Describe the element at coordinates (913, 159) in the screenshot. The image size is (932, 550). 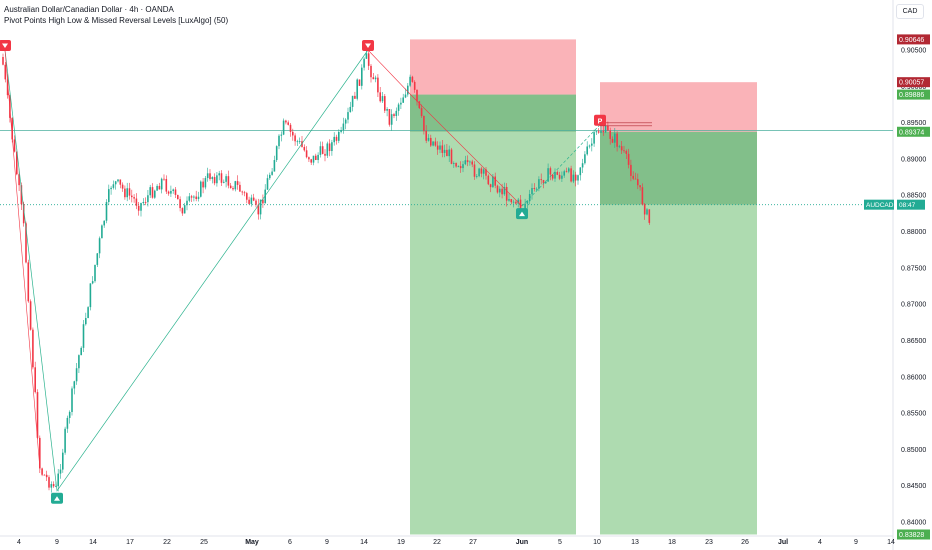
I see `y-tick-label: 0.89000` at that location.